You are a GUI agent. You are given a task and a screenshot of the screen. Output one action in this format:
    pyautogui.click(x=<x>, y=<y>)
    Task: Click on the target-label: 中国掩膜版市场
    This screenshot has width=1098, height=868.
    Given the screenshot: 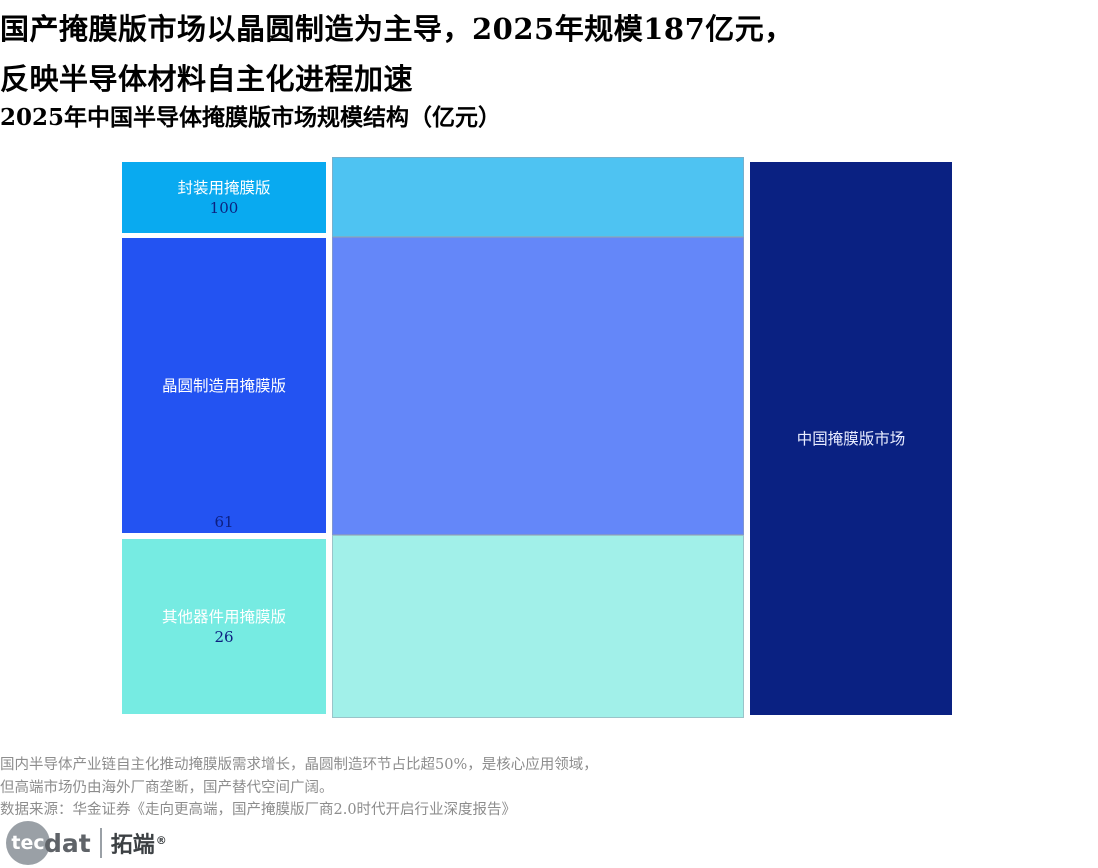 What is the action you would take?
    pyautogui.click(x=851, y=438)
    